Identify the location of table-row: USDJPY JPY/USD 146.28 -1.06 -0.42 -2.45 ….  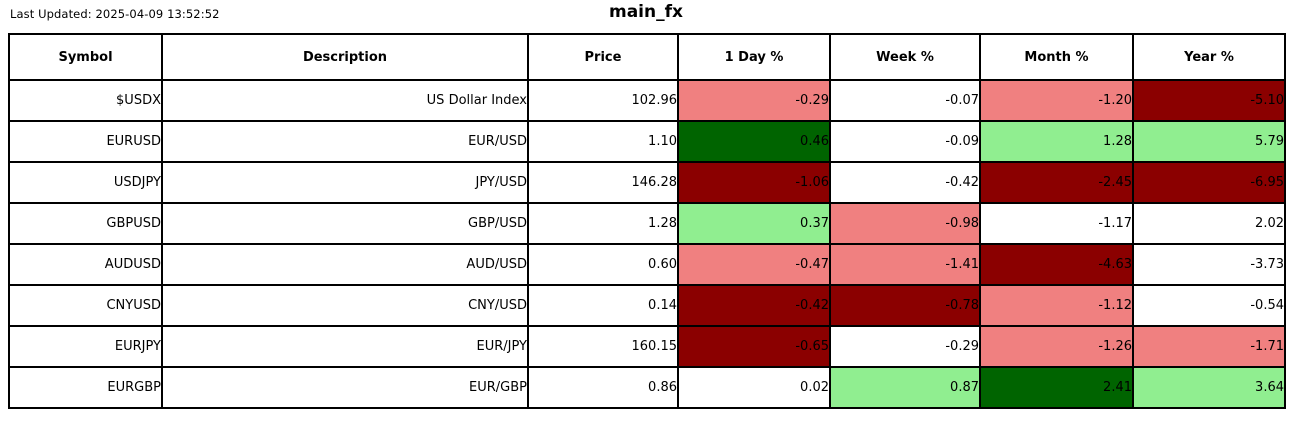
(647, 182).